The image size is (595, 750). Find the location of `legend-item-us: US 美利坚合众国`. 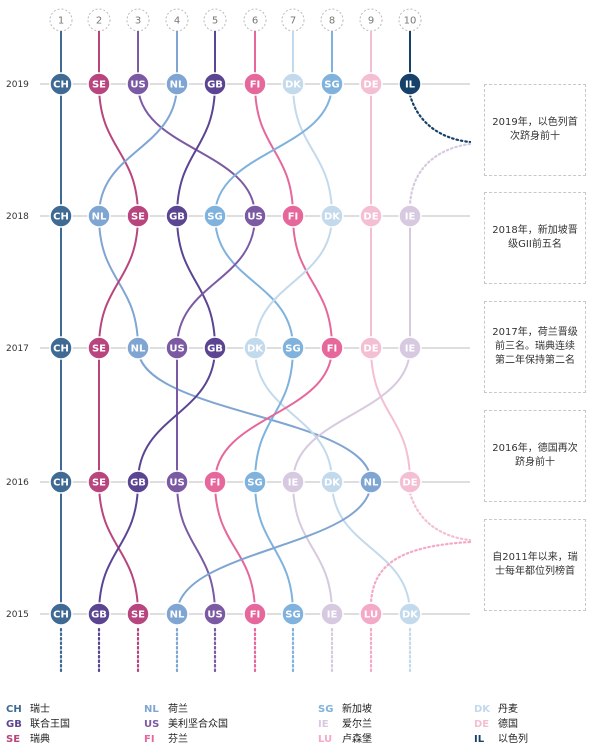

legend-item-us: US 美利坚合众国 is located at coordinates (186, 722).